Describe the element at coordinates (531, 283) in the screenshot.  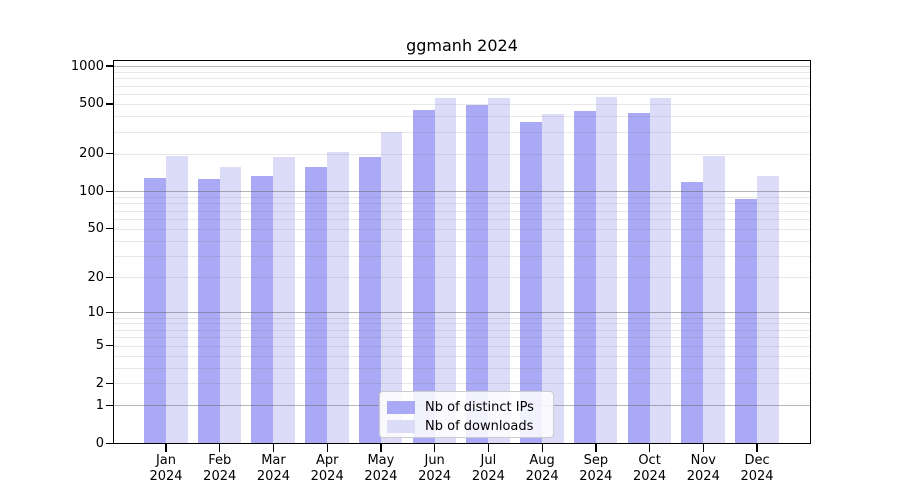
I see `bar-distinct-ips-aug` at that location.